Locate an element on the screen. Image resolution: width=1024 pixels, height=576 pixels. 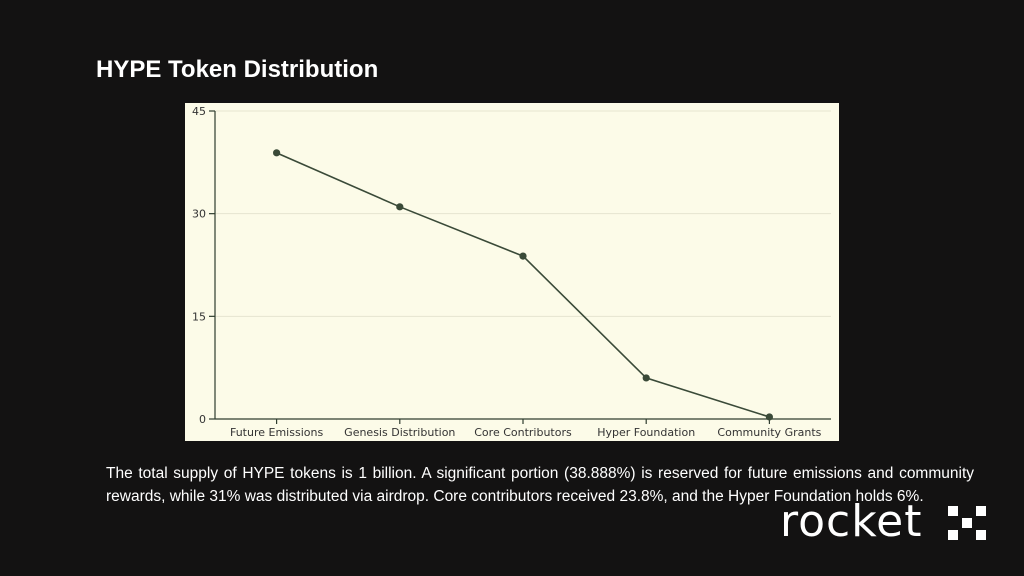
y-tick-label: 30 is located at coordinates (199, 214).